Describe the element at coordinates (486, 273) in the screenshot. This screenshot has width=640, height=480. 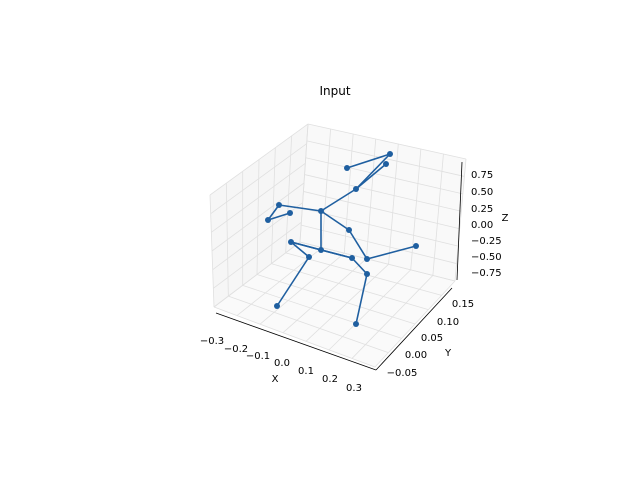
I see `z-tick-label: −0.75` at that location.